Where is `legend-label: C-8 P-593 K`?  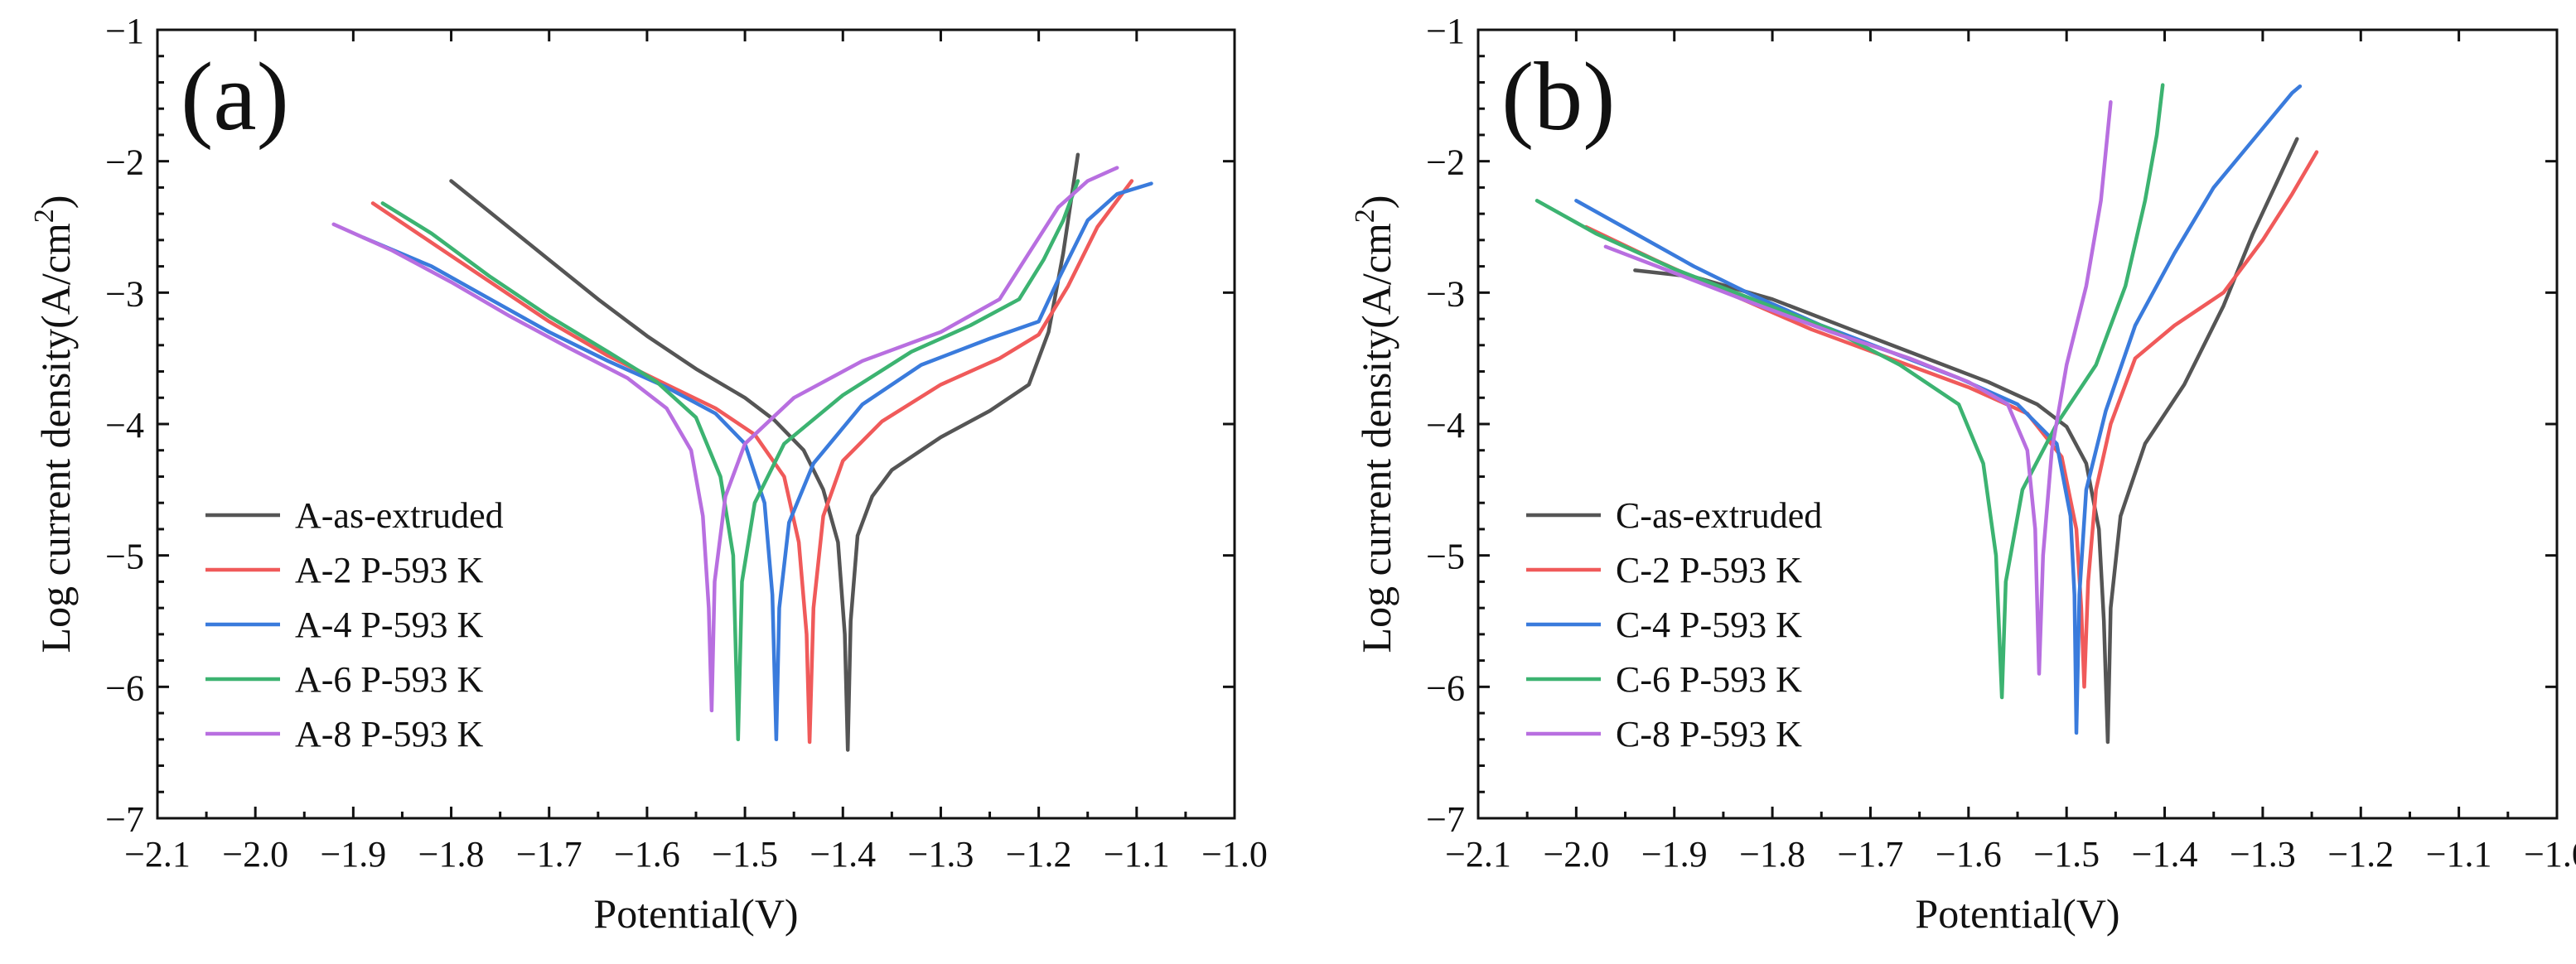
legend-label: C-8 P-593 K is located at coordinates (1709, 734).